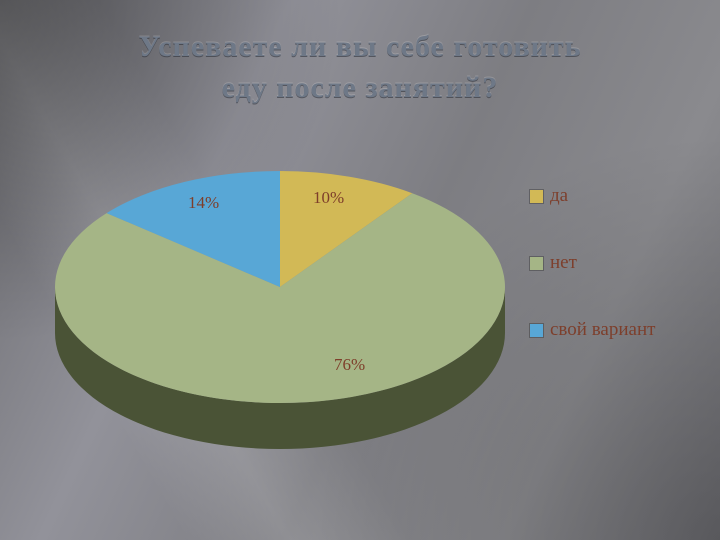 Image resolution: width=720 pixels, height=540 pixels. Describe the element at coordinates (204, 202) in the screenshot. I see `pie-data-label-svoy-variant: 14%` at that location.